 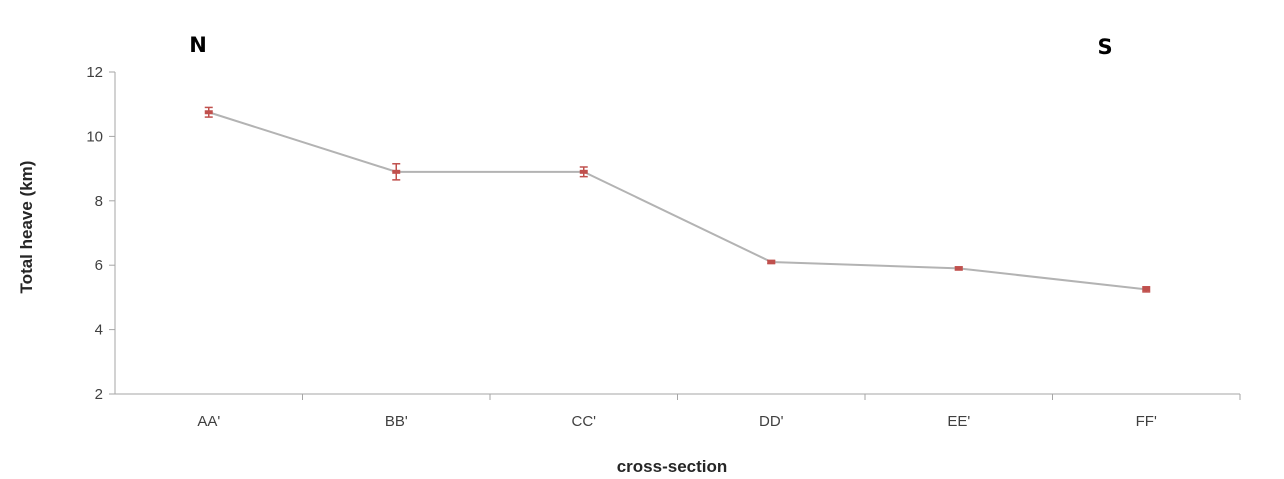 What do you see at coordinates (583, 421) in the screenshot?
I see `x-tick-label: CC'` at bounding box center [583, 421].